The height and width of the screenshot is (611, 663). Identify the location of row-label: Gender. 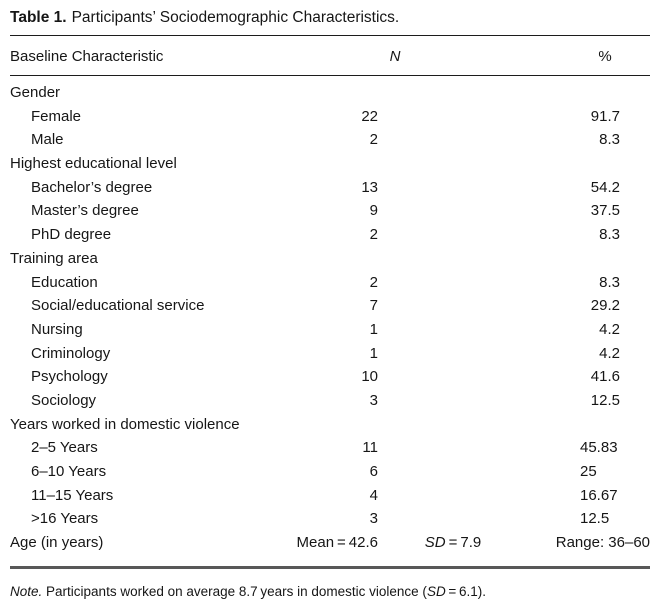
(35, 92).